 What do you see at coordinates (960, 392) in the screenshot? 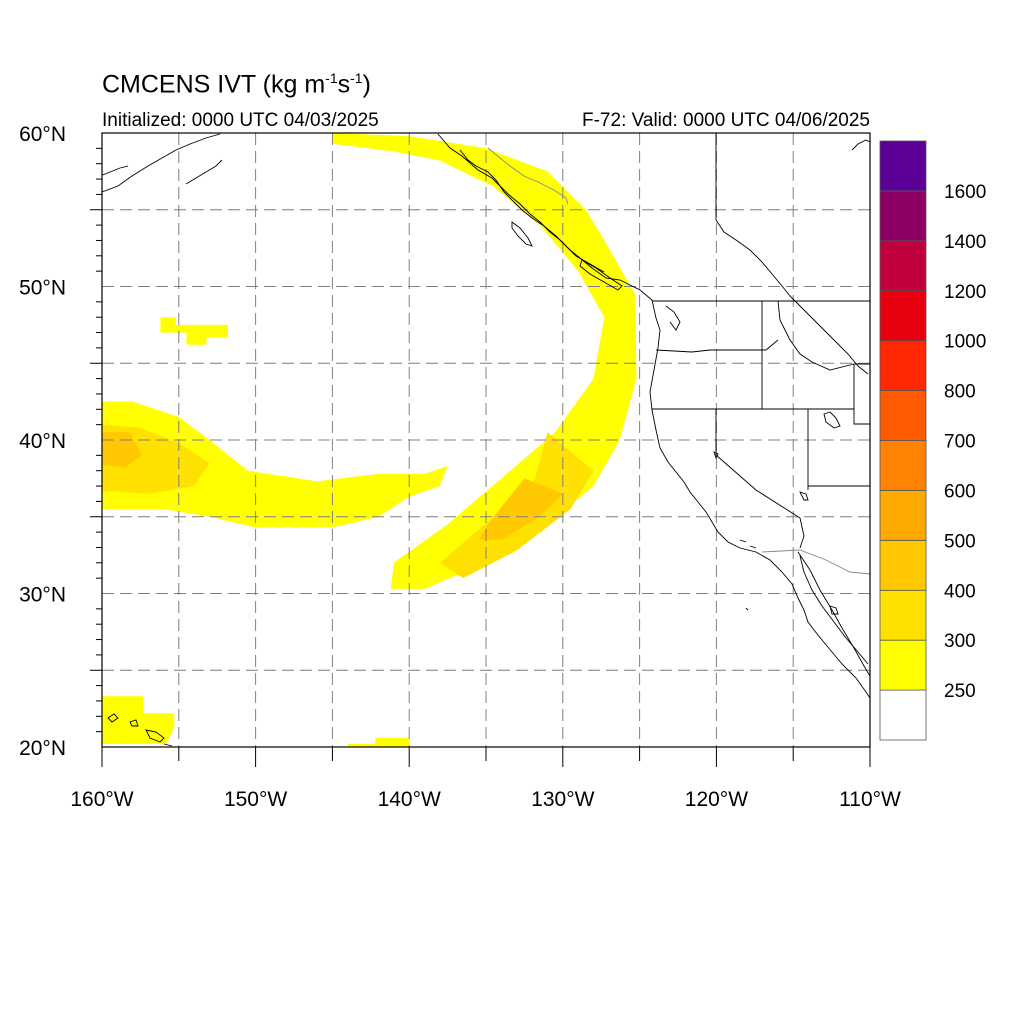
I see `colorbar-label: 800` at bounding box center [960, 392].